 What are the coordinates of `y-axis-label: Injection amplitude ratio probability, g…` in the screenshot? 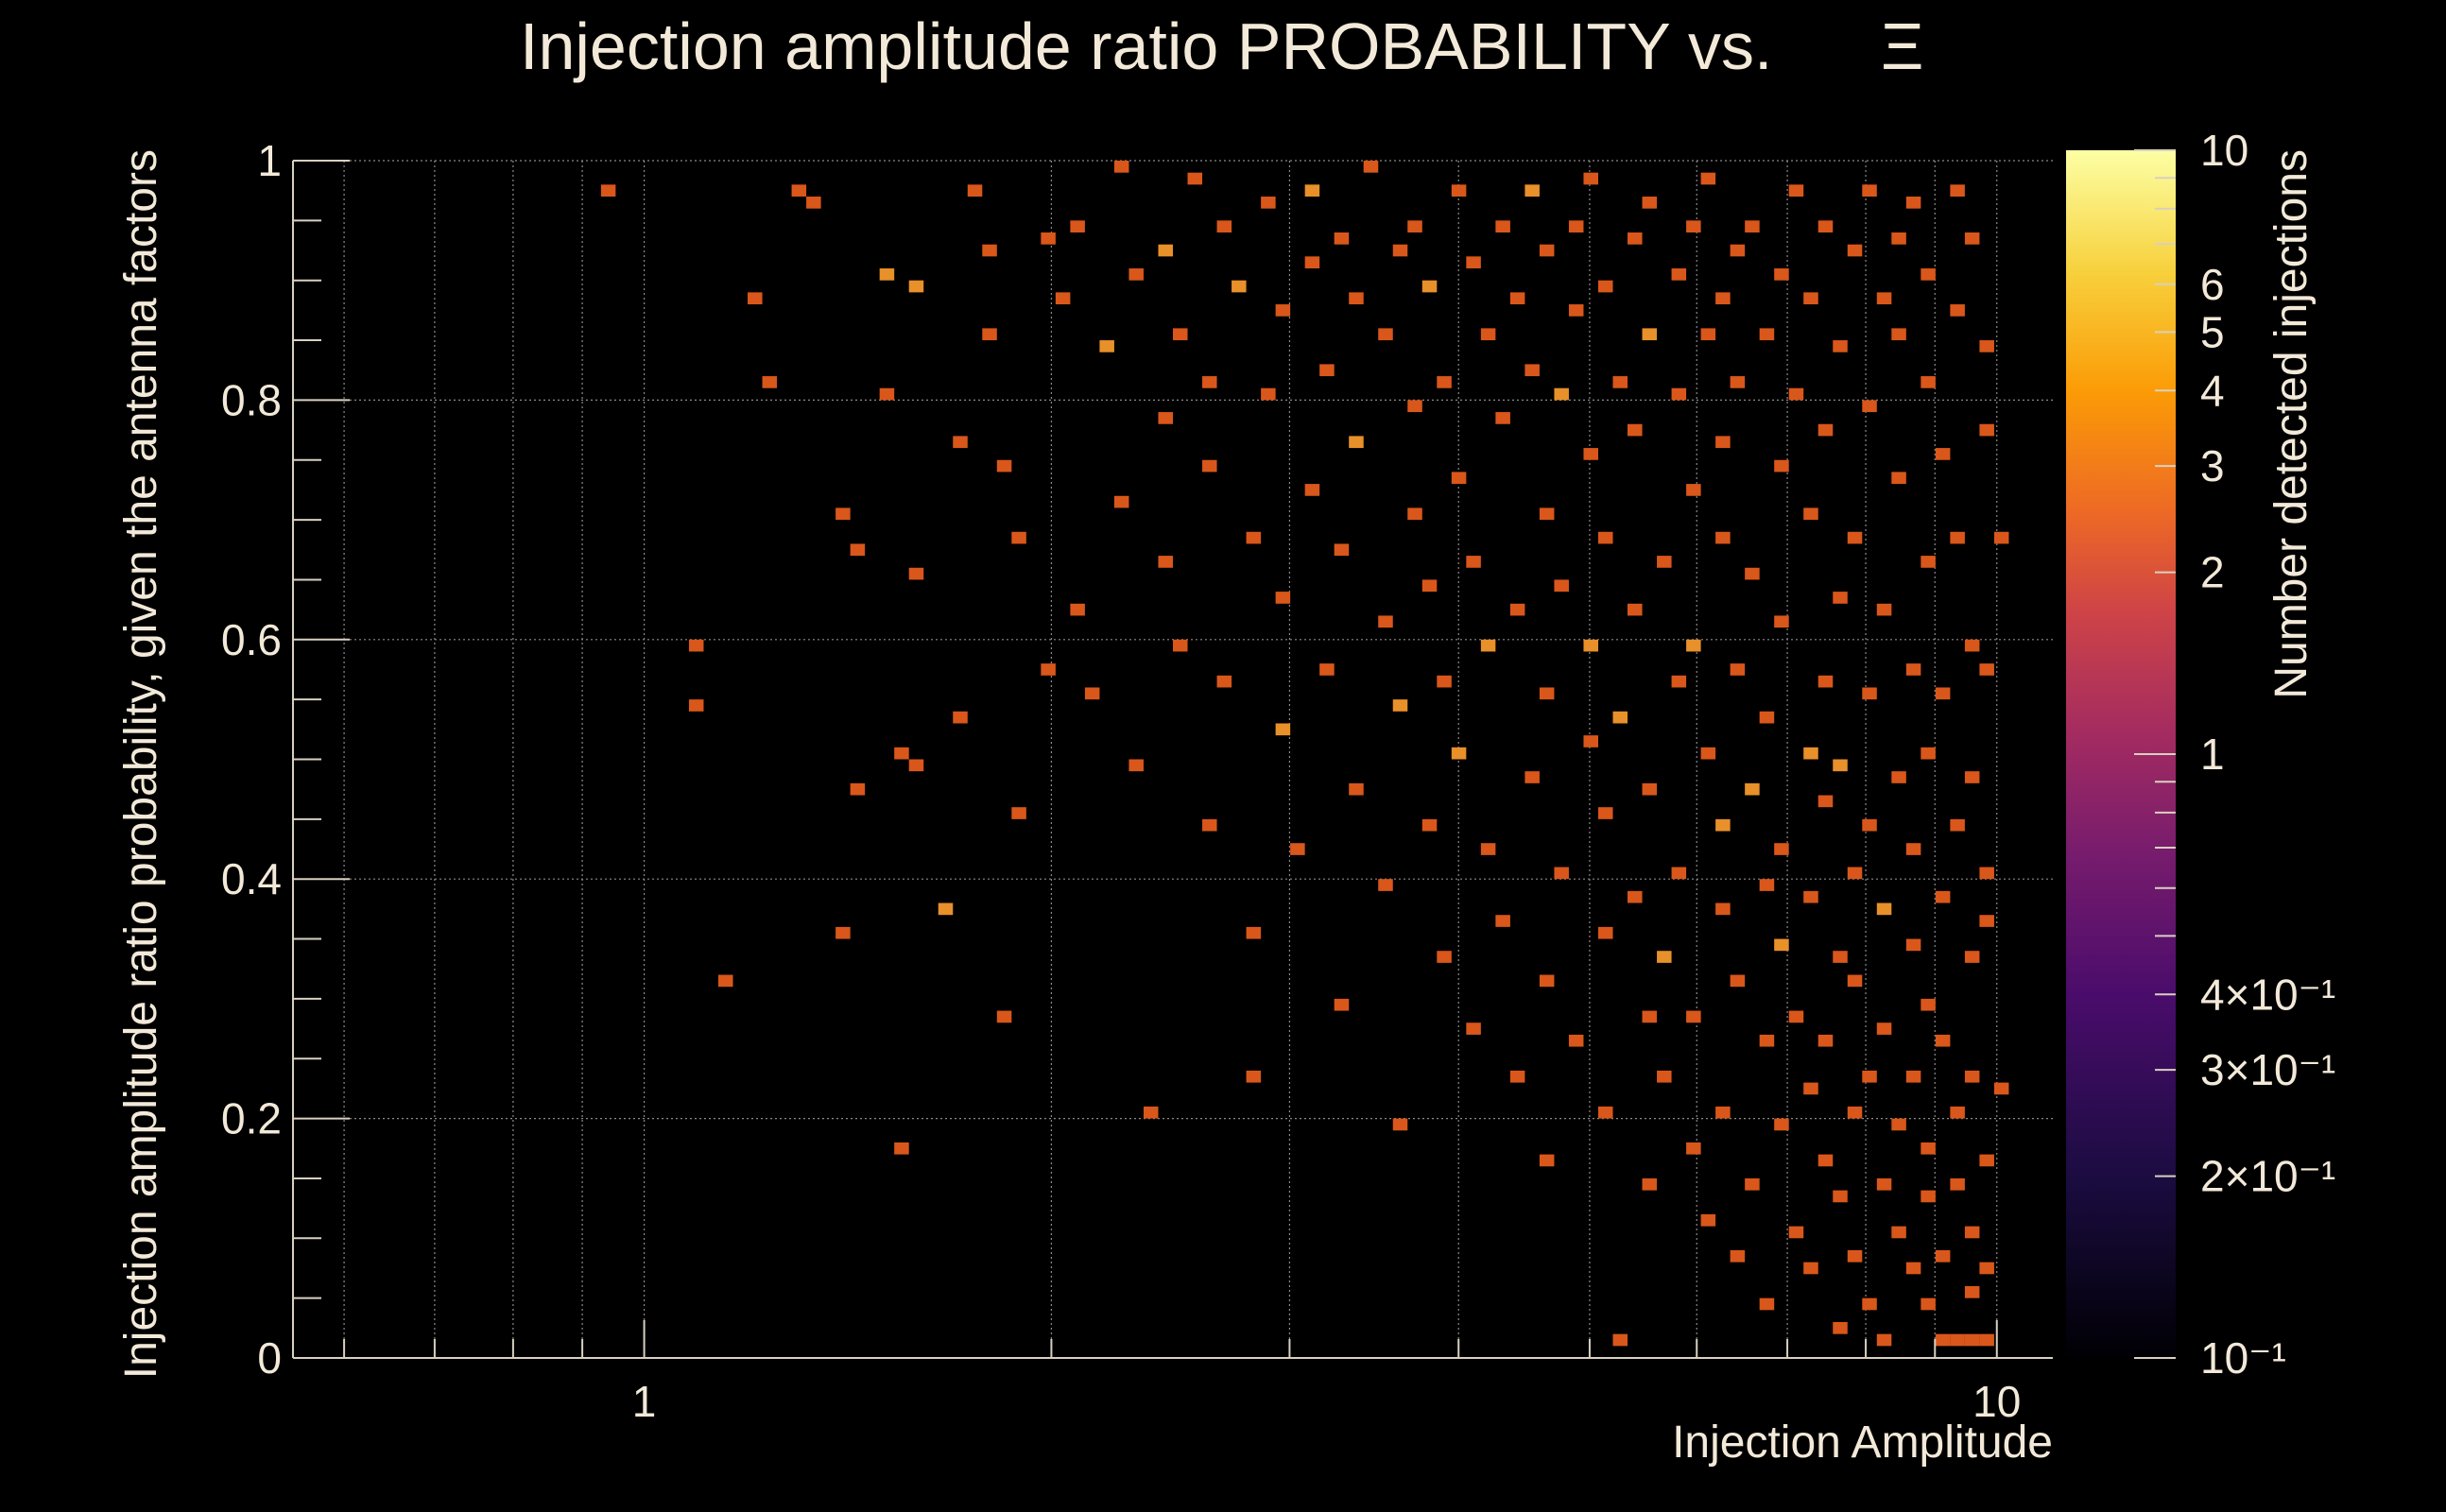 It's located at (141, 764).